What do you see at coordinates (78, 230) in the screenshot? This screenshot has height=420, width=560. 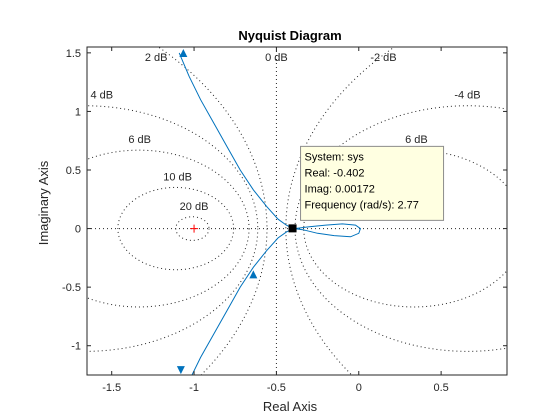 I see `y-tick-label: 0` at bounding box center [78, 230].